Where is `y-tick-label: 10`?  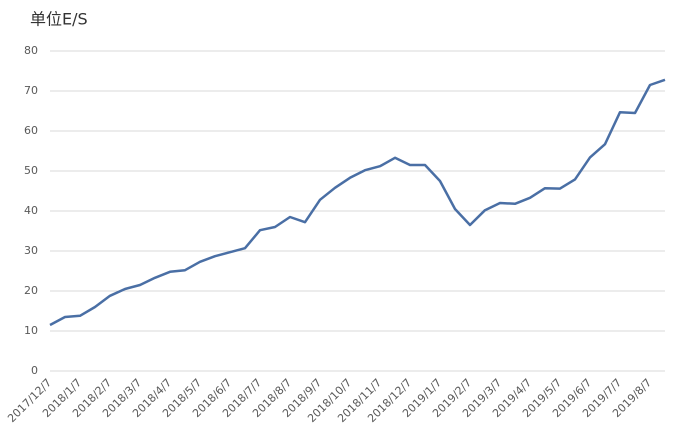 y-tick-label: 10 is located at coordinates (31, 330).